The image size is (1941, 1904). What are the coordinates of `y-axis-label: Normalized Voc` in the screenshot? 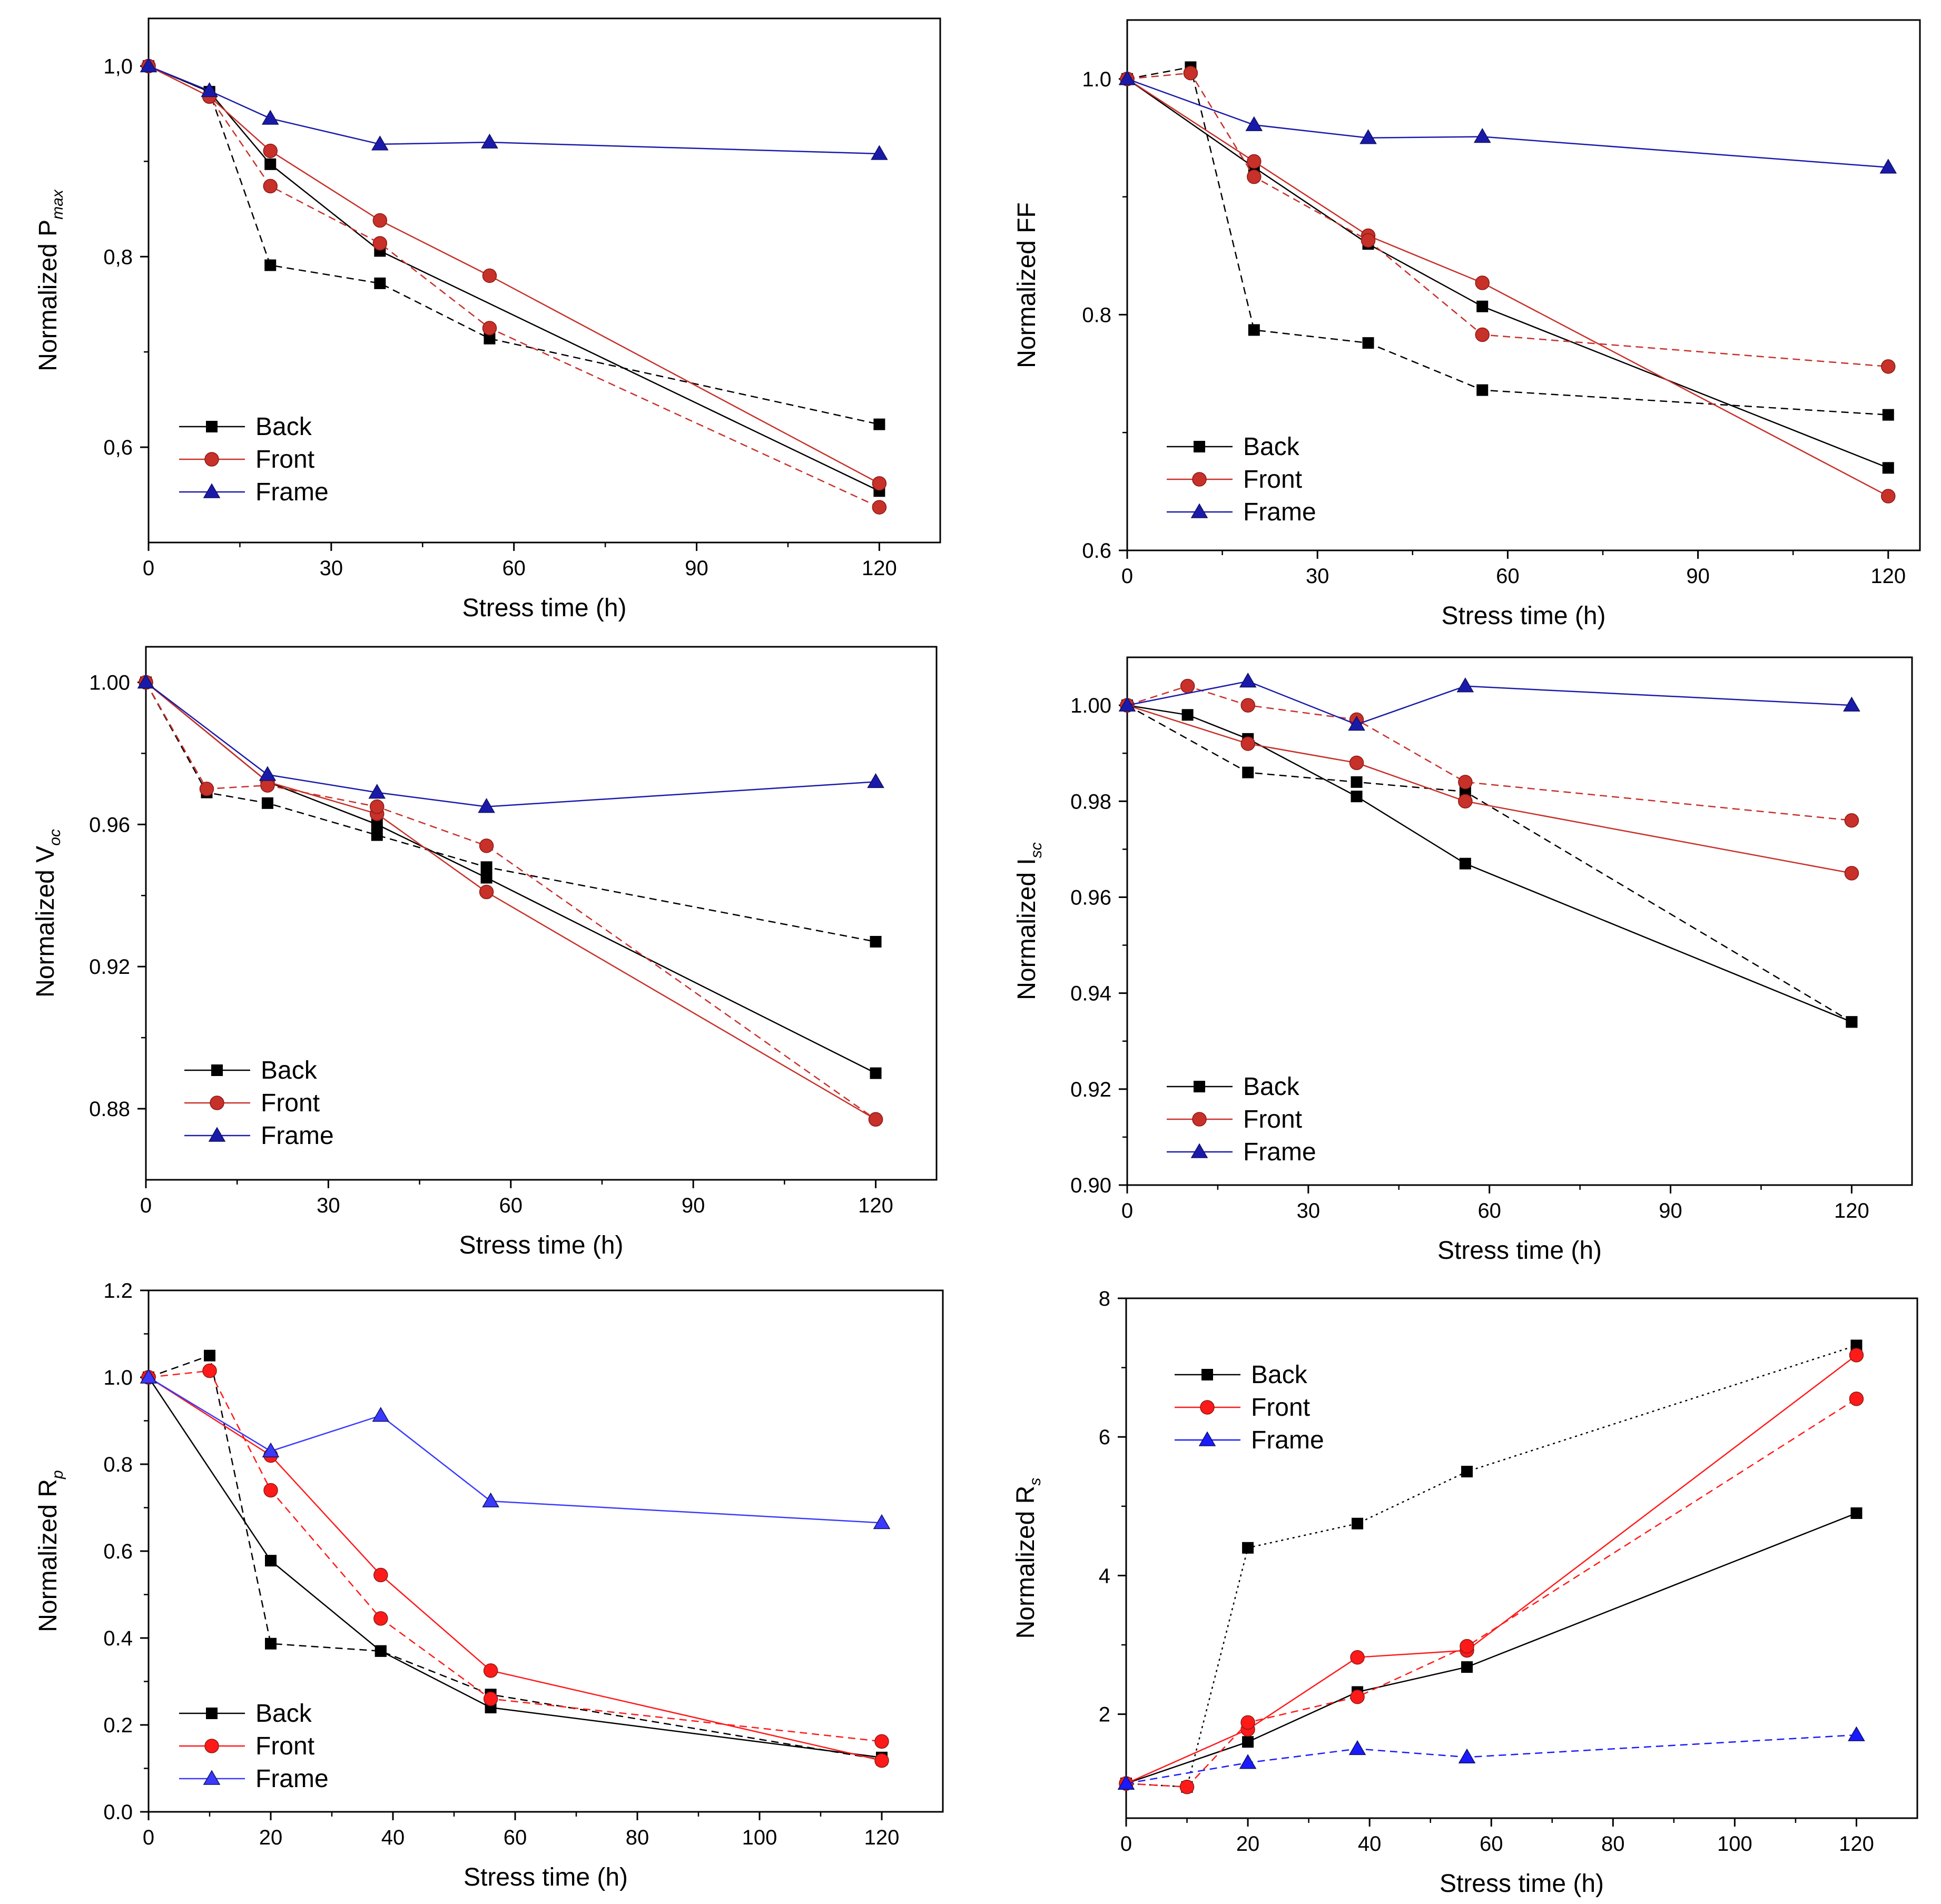 It's located at (48, 913).